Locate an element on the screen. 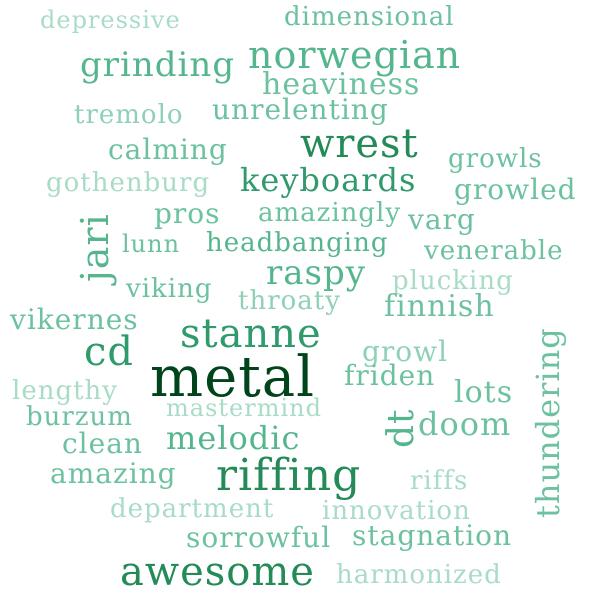 The image size is (600, 600). word-heaviness: heaviness is located at coordinates (341, 84).